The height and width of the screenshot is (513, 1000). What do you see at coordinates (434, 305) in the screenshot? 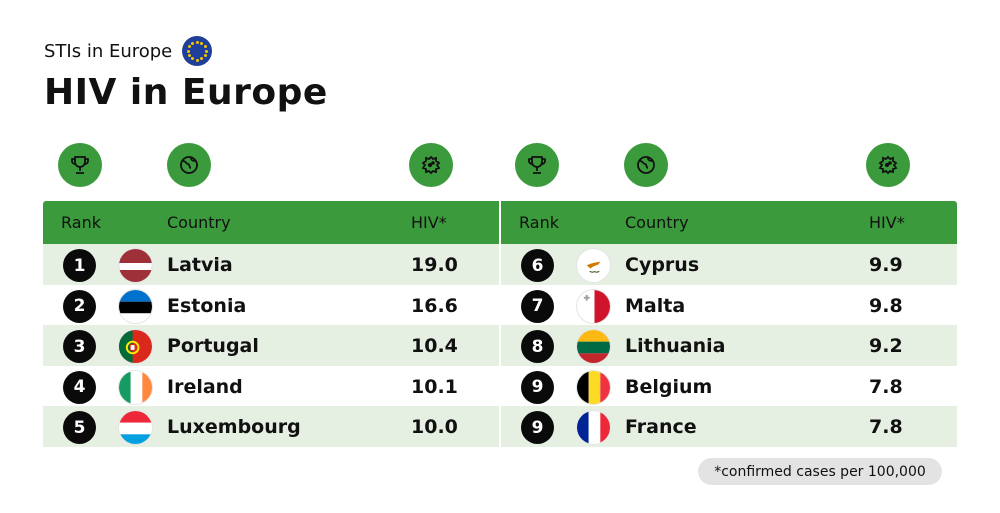
I see `hiv-value: 16.6` at bounding box center [434, 305].